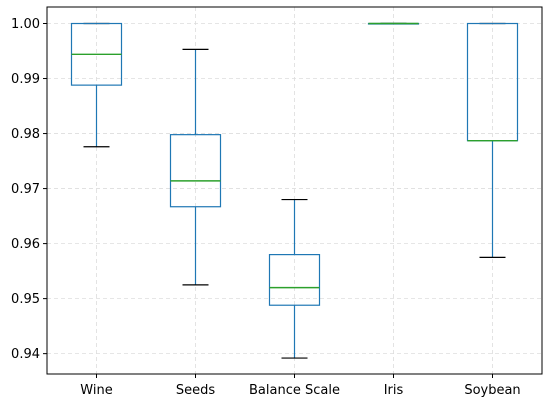 Image resolution: width=550 pixels, height=400 pixels. I want to click on box-wine, so click(96, 85).